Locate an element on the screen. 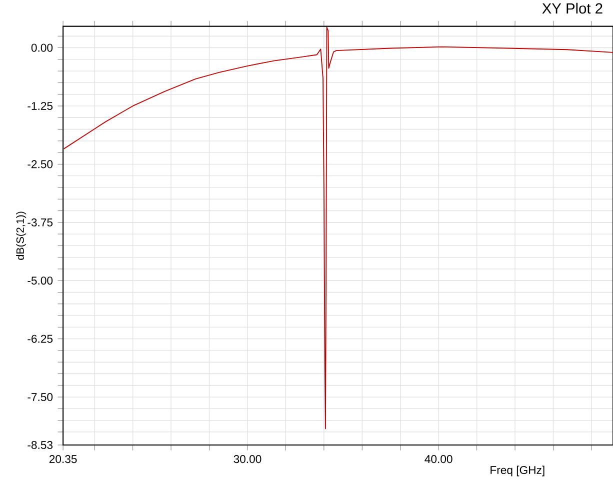  x-tick-label: 30.00 is located at coordinates (248, 459).